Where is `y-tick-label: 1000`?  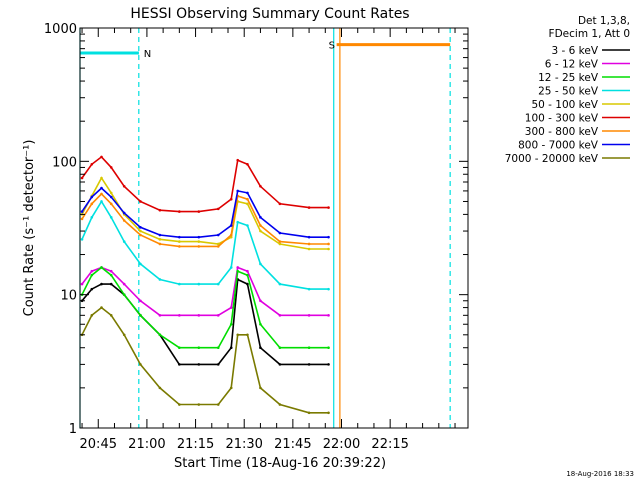
y-tick-label: 1000 is located at coordinates (60, 29).